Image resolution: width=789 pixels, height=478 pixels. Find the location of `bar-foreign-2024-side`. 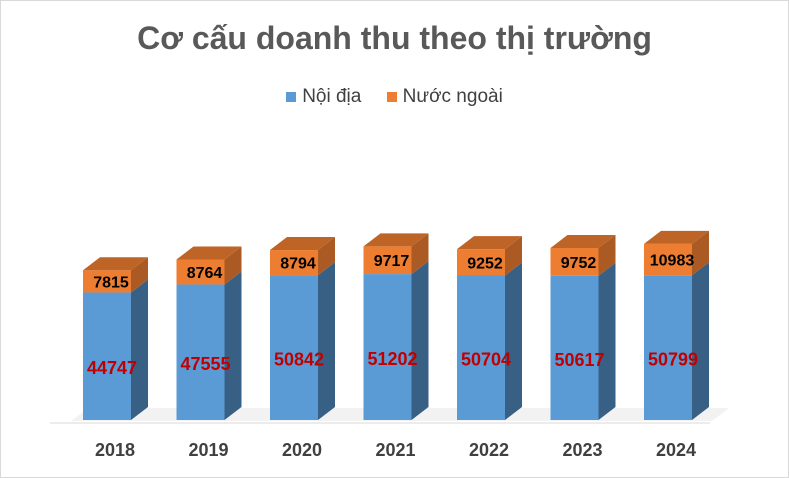

bar-foreign-2024-side is located at coordinates (700, 253).